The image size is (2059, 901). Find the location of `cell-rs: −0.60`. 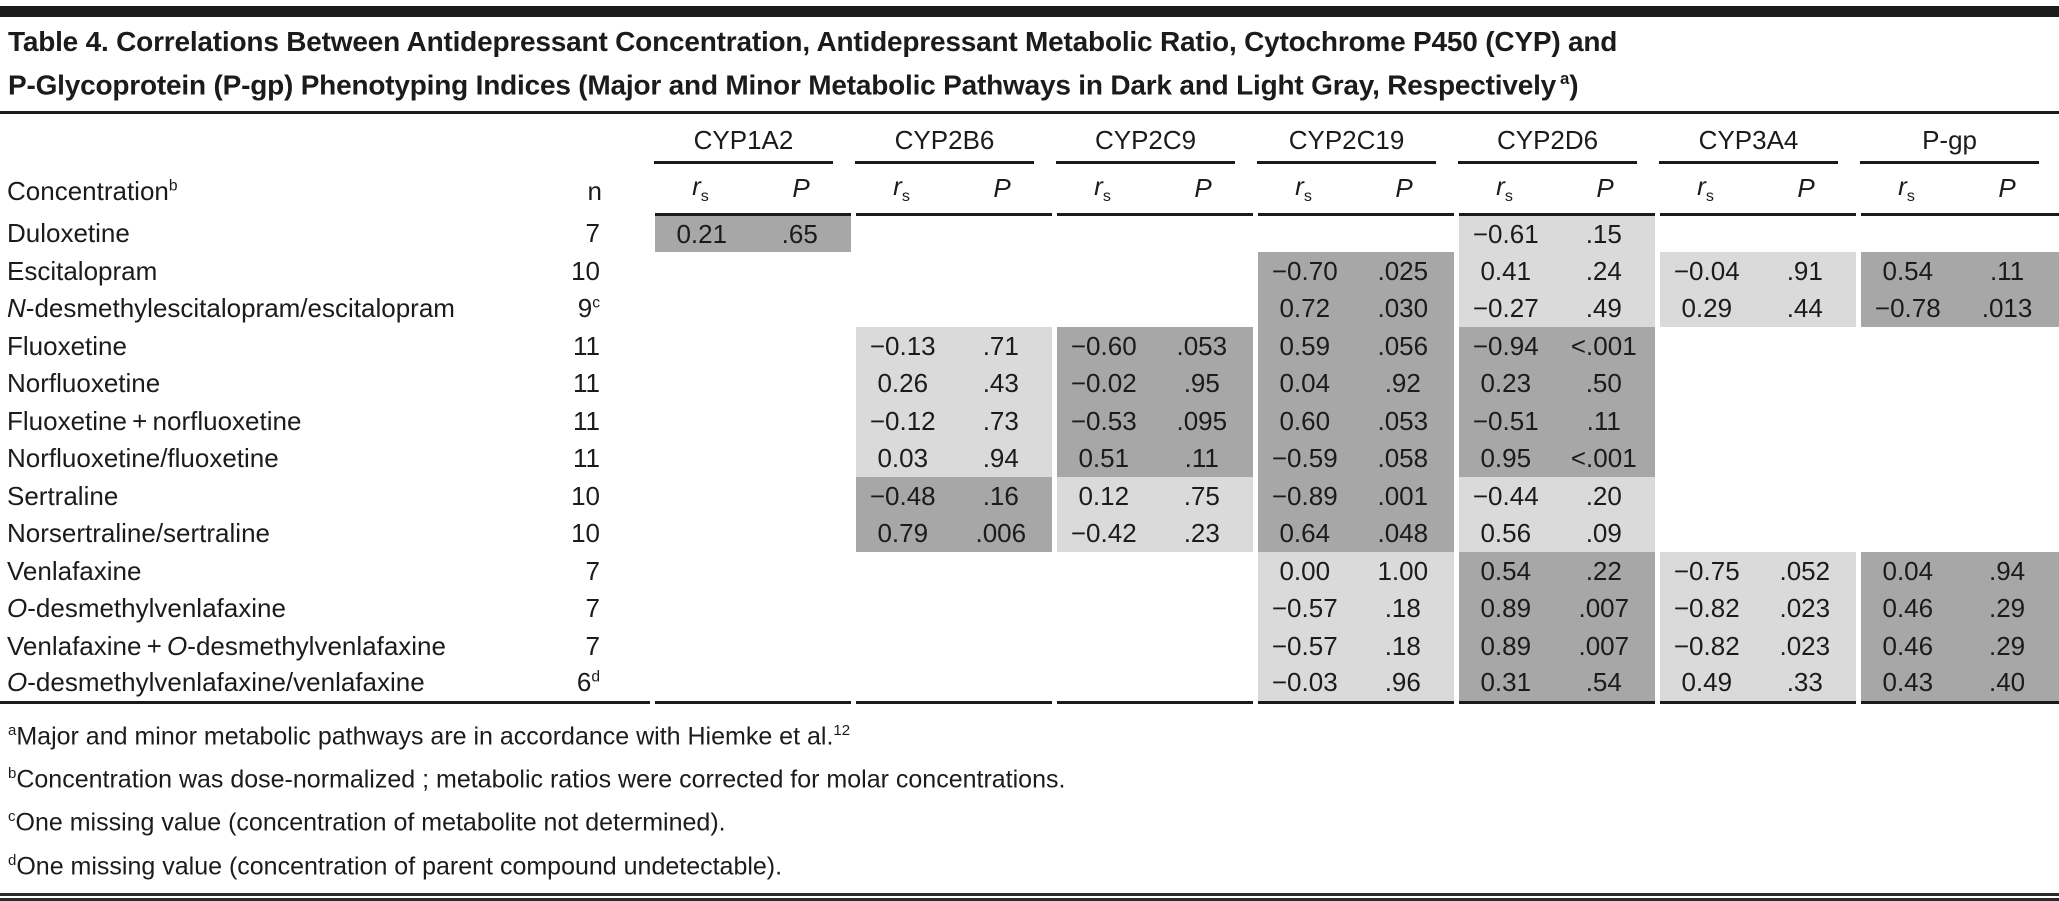

cell-rs: −0.60 is located at coordinates (1101, 346).